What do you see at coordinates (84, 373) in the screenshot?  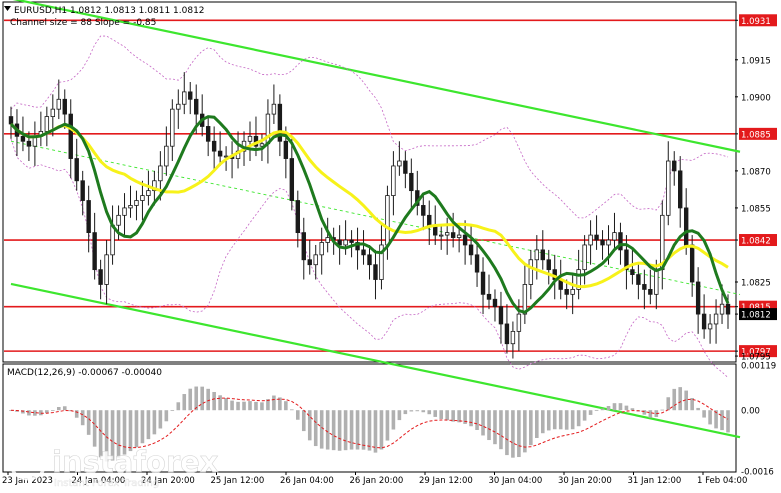 I see `macd-label: MACD(12,26,9) -0.00067 -0.00040` at bounding box center [84, 373].